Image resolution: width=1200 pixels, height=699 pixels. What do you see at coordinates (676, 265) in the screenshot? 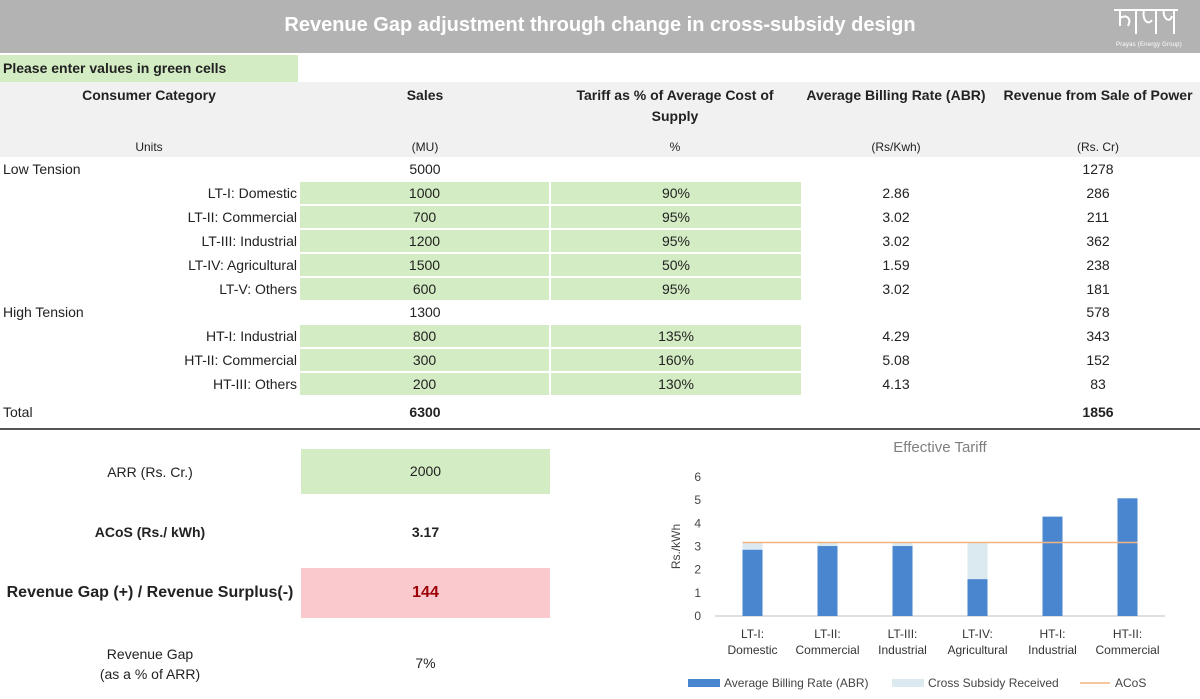
I see `tariff-input: 50%` at bounding box center [676, 265].